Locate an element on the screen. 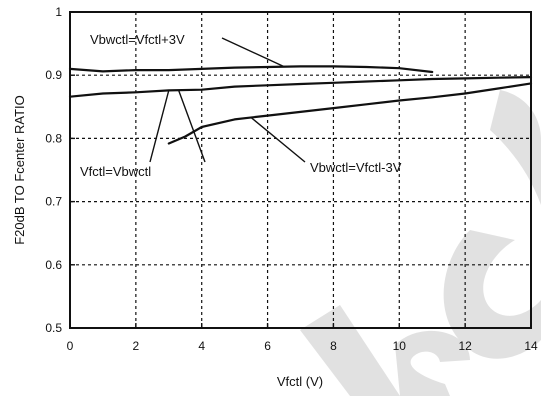 The height and width of the screenshot is (396, 541). x-ticks: 0 2 4 6 8 10 12 14 is located at coordinates (302, 338).